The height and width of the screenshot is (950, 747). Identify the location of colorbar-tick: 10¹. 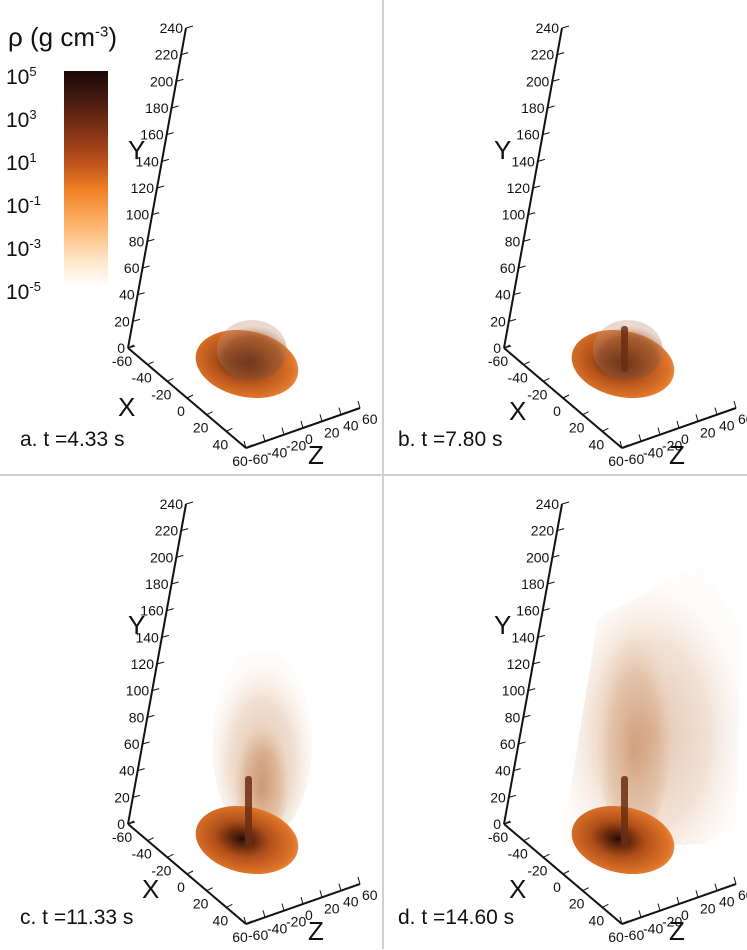
(21, 162).